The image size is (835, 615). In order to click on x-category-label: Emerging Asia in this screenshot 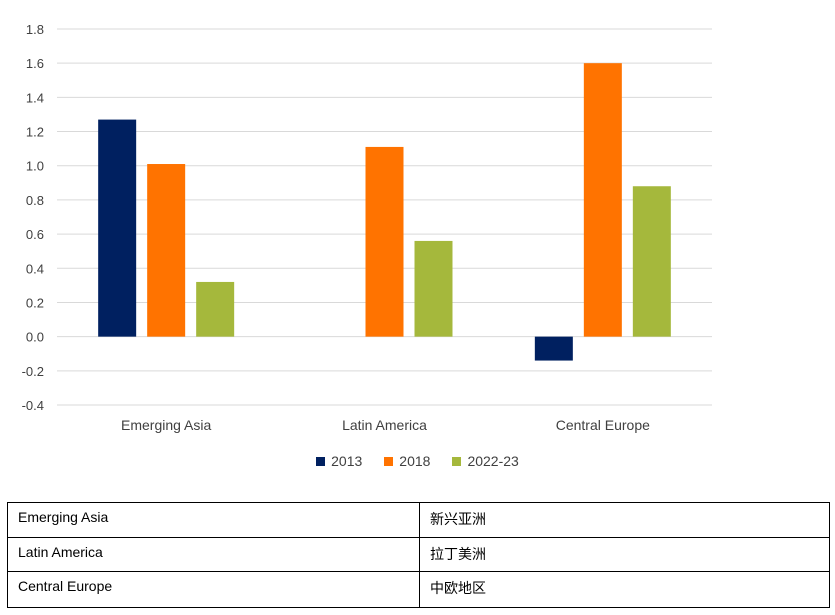, I will do `click(166, 425)`.